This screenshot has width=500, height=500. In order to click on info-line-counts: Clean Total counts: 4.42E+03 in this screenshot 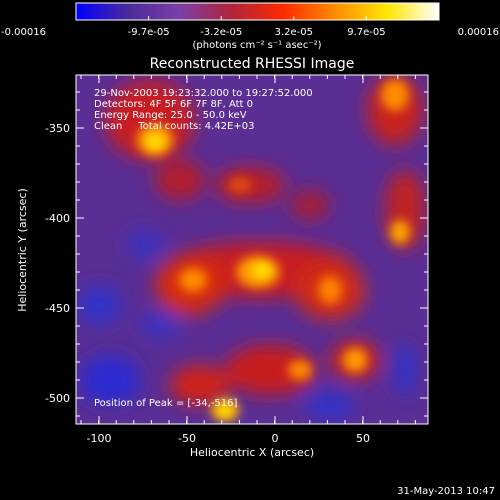, I will do `click(174, 126)`.